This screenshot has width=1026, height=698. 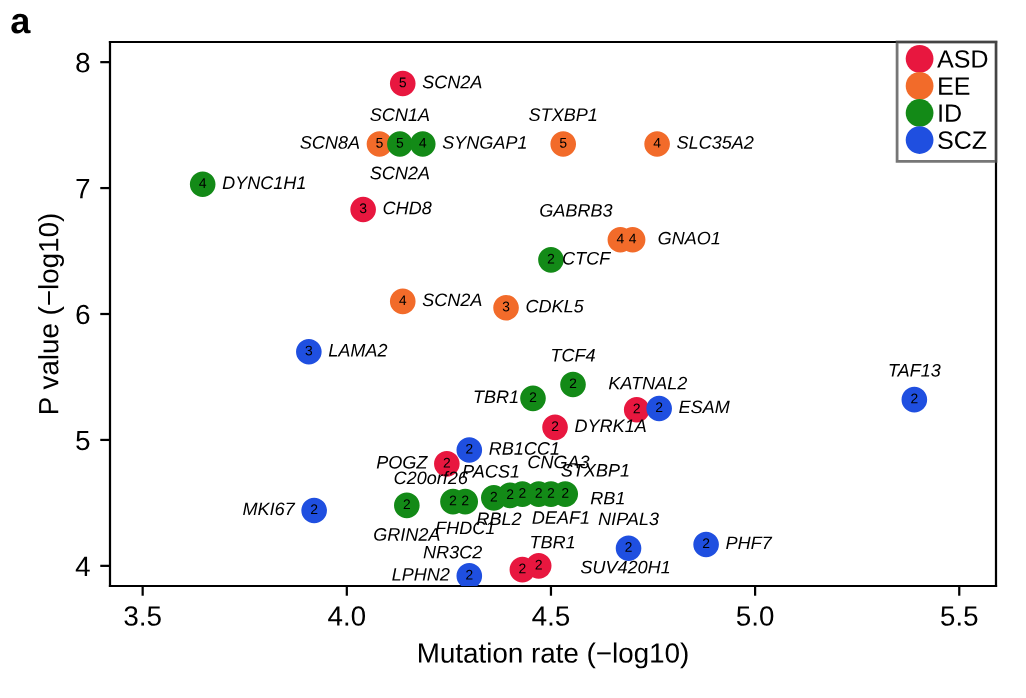 What do you see at coordinates (959, 616) in the screenshot?
I see `x-tick-label: 5.5` at bounding box center [959, 616].